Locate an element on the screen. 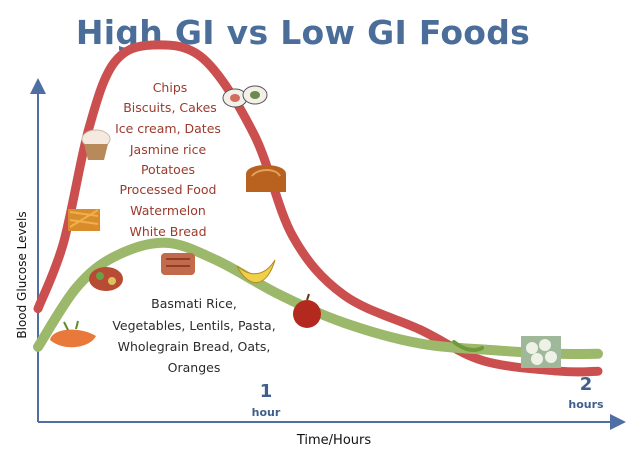 The image size is (640, 459). bread-icon is located at coordinates (266, 178).